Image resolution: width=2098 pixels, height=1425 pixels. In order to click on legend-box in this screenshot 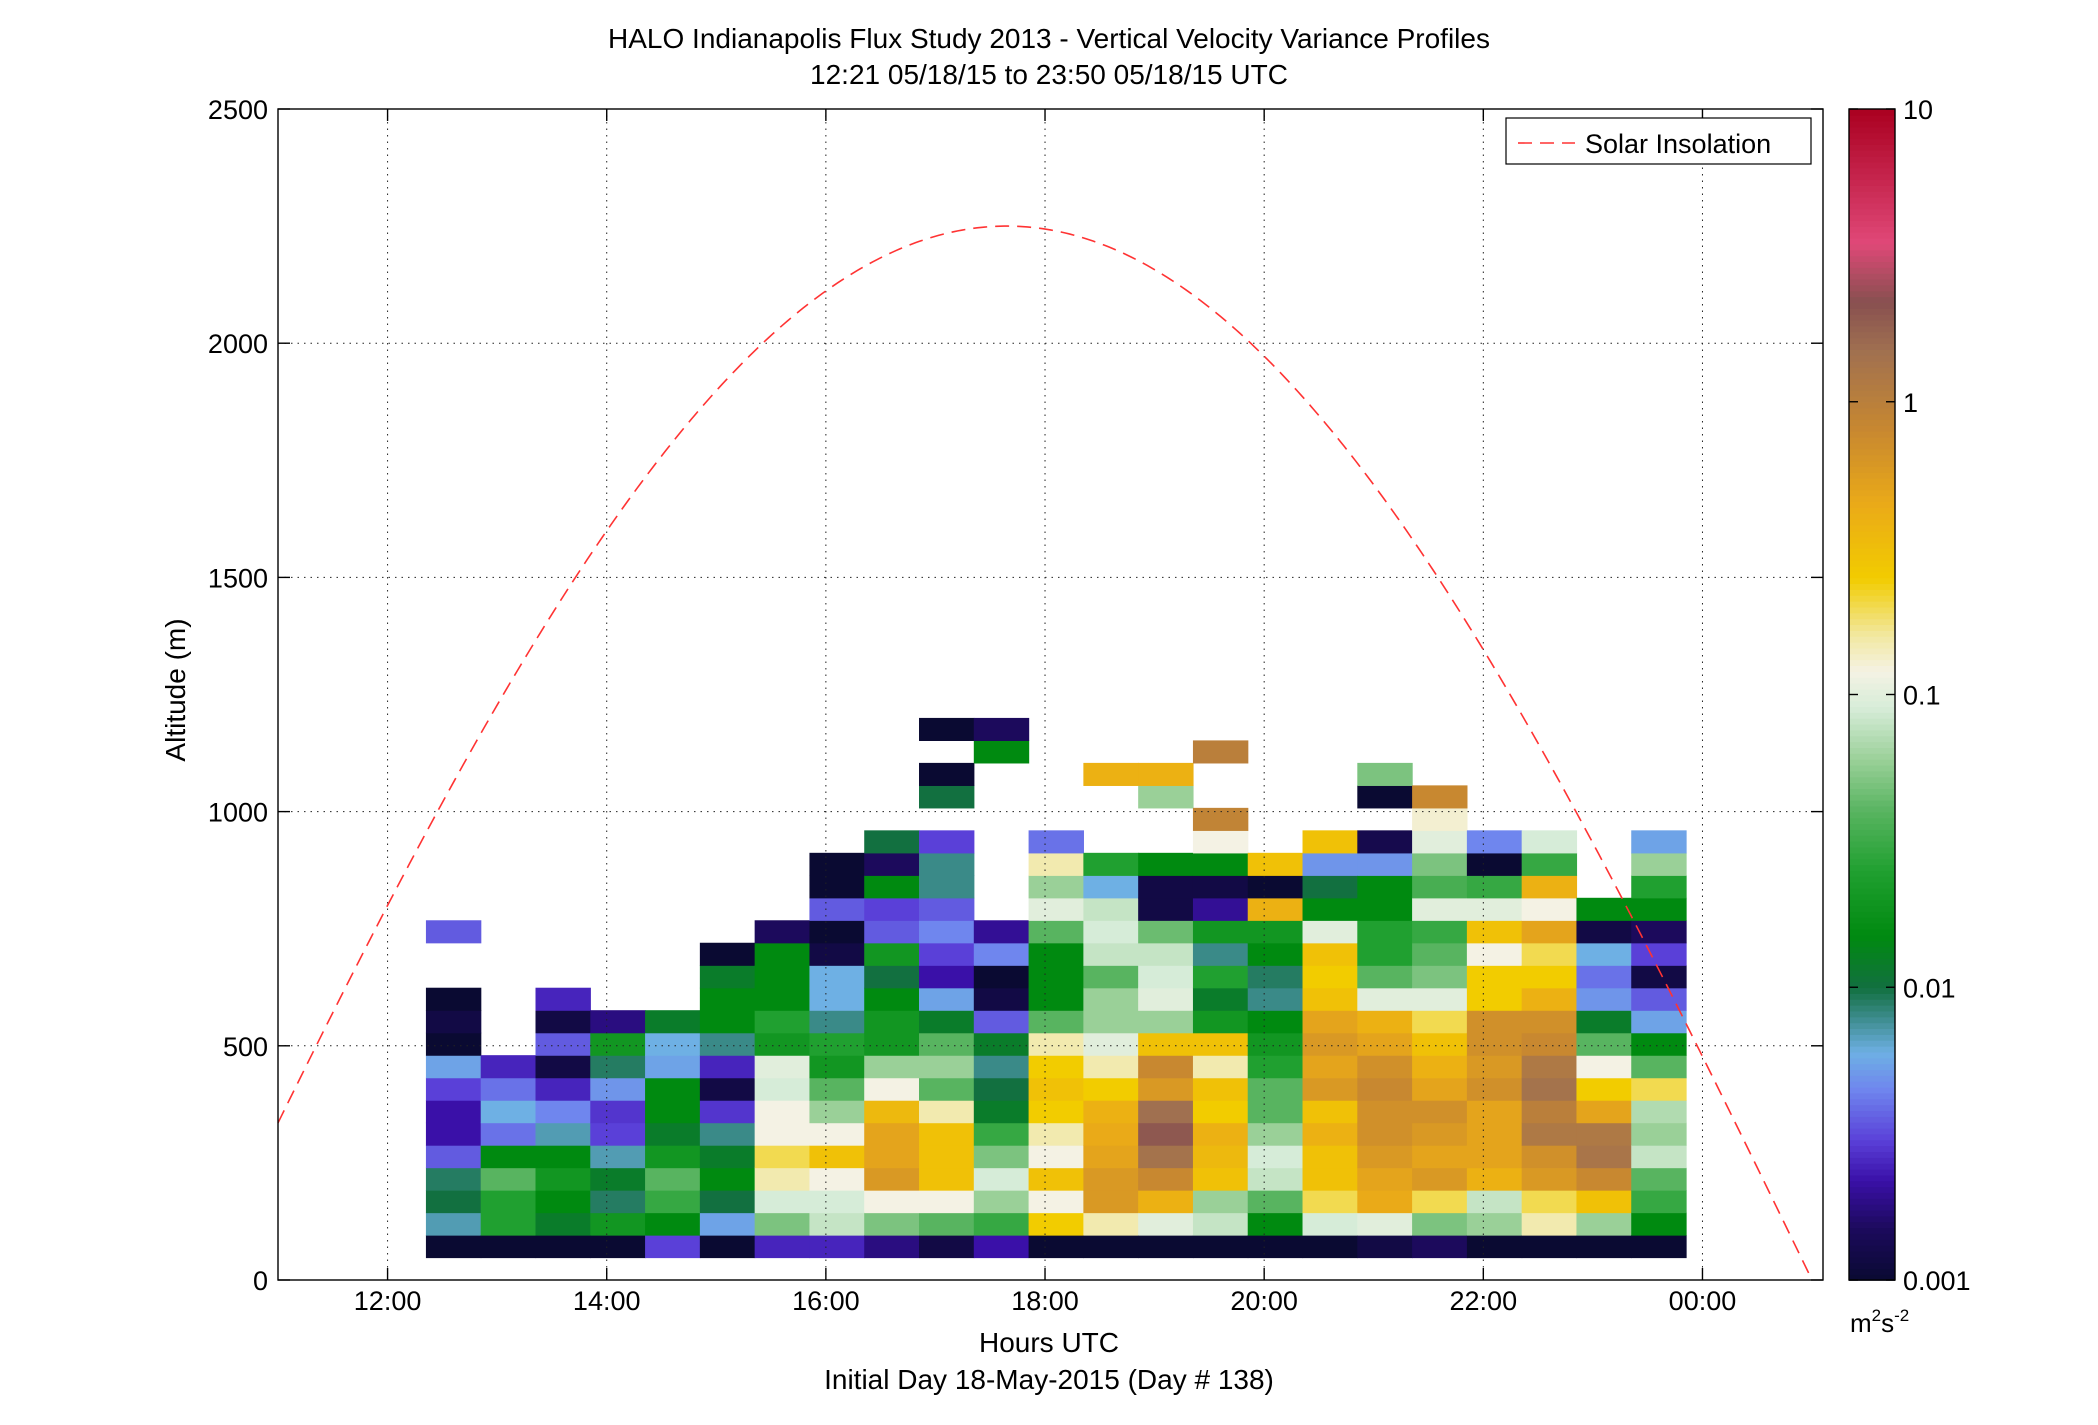, I will do `click(1658, 141)`.